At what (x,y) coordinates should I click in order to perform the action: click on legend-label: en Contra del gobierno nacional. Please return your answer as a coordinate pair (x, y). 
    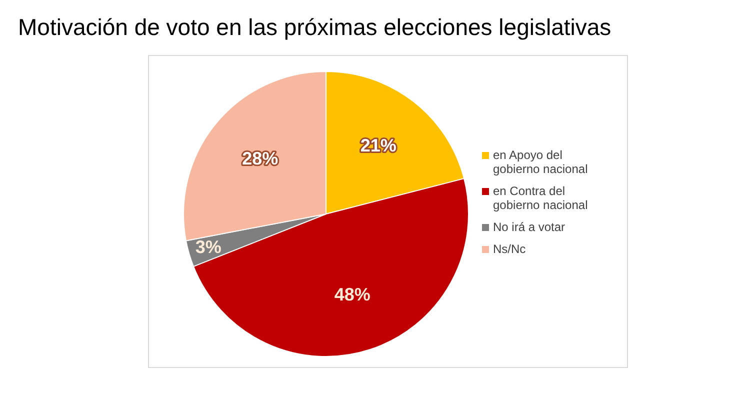
    Looking at the image, I should click on (541, 198).